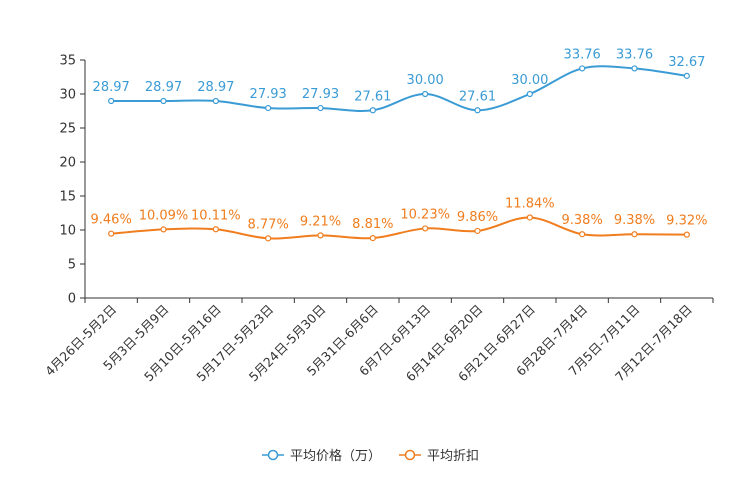  Describe the element at coordinates (67, 61) in the screenshot. I see `y-tick-label: 35` at that location.